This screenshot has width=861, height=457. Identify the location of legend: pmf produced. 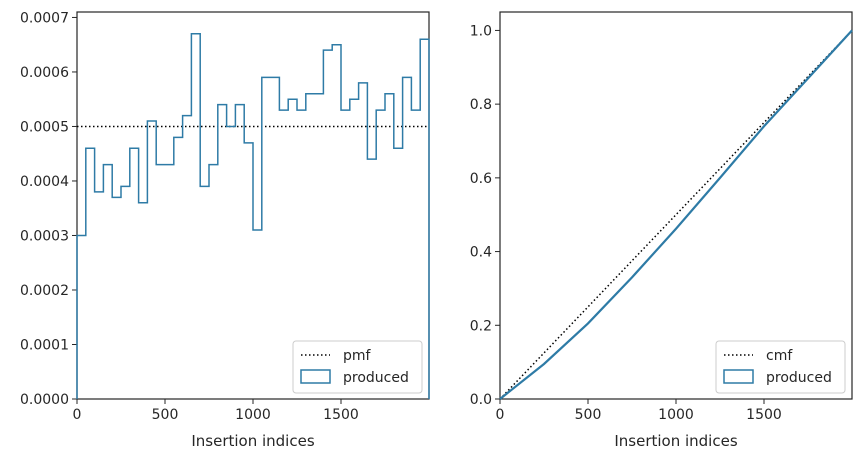
(357, 367).